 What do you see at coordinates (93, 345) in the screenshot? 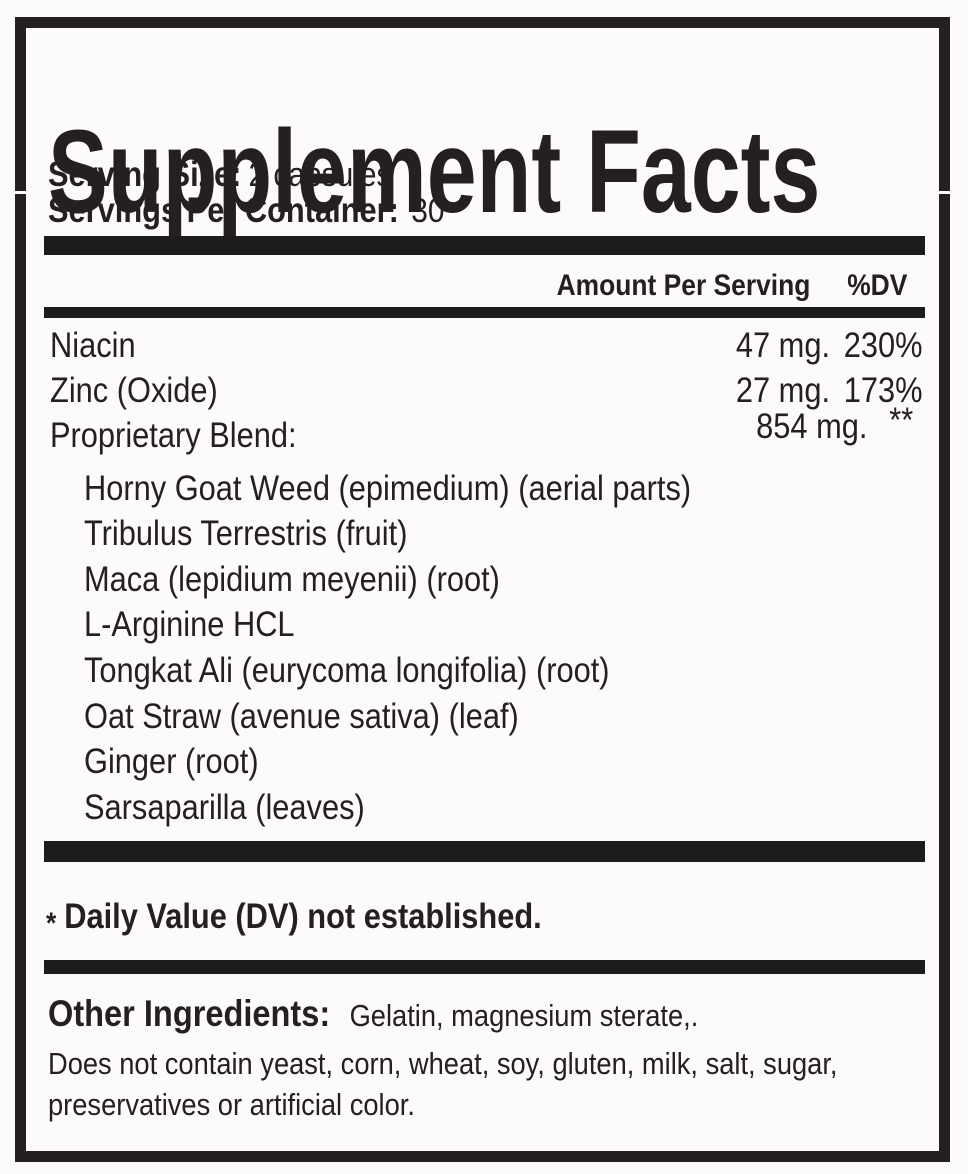
I see `nutrient-name: Niacin` at bounding box center [93, 345].